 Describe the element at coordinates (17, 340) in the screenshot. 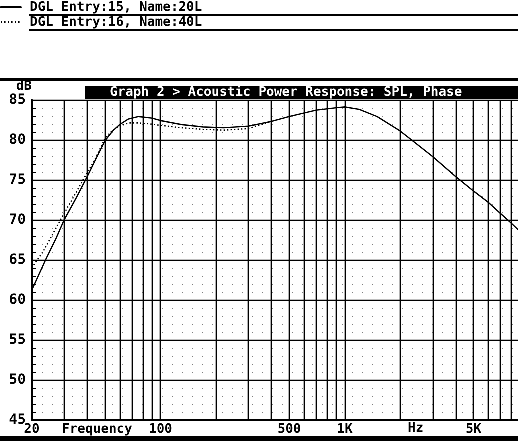

I see `y-tick-label: 55` at that location.